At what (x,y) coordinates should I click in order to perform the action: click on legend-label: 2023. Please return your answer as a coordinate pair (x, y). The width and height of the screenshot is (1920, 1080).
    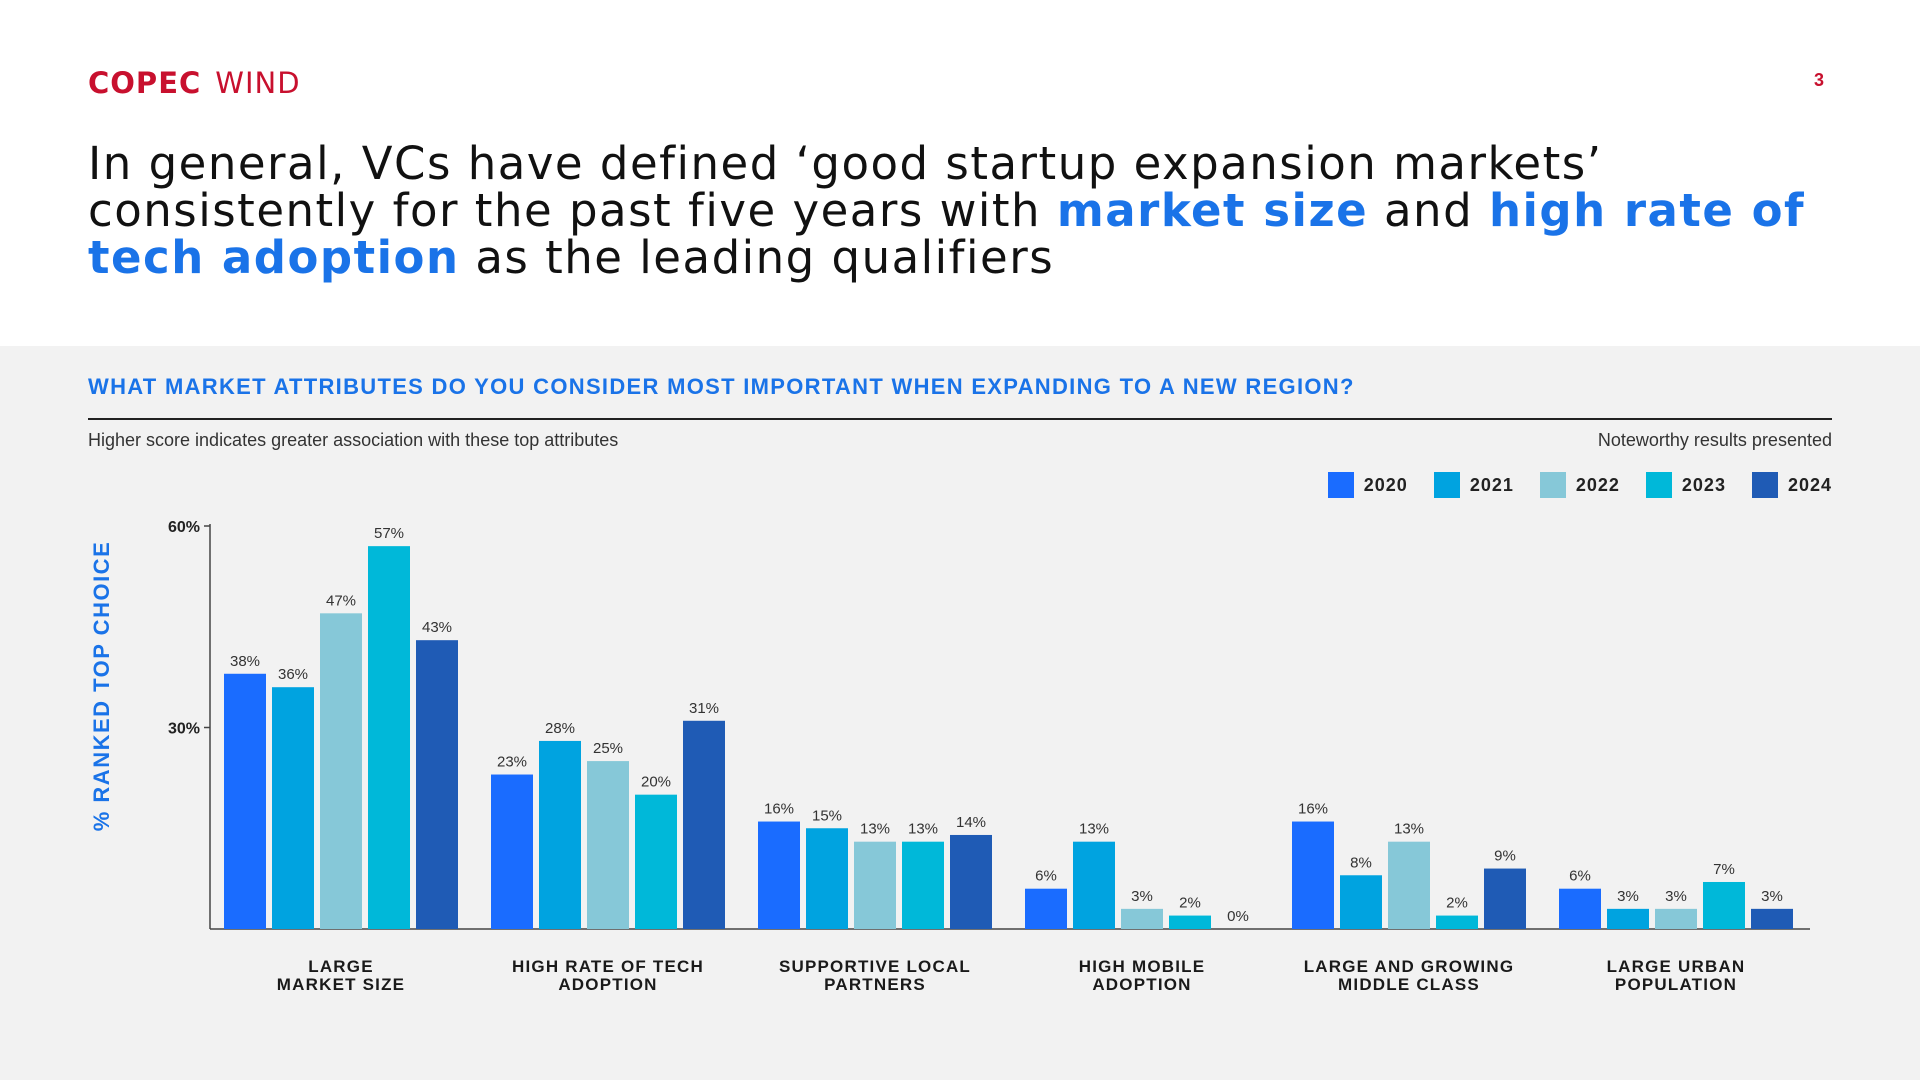
    Looking at the image, I should click on (1703, 484).